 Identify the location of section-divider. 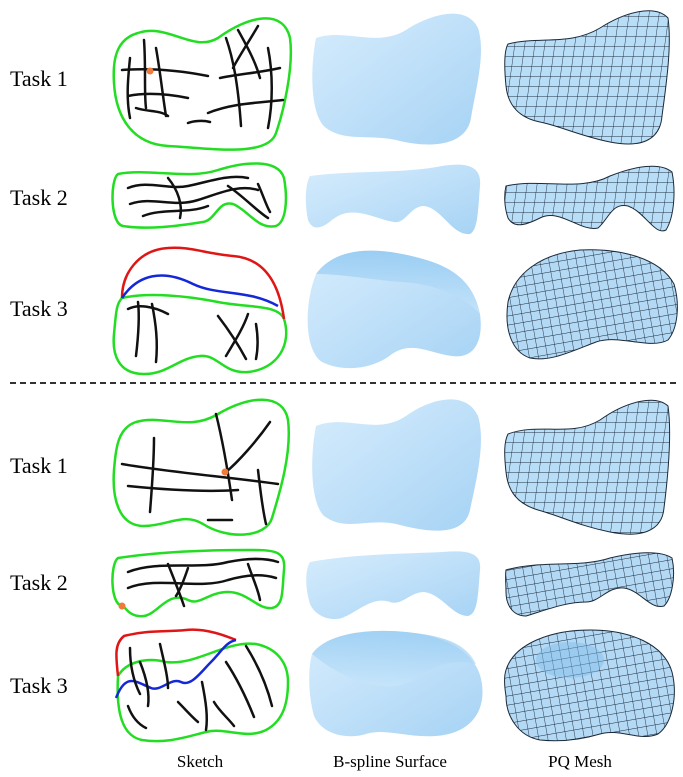
(343, 383).